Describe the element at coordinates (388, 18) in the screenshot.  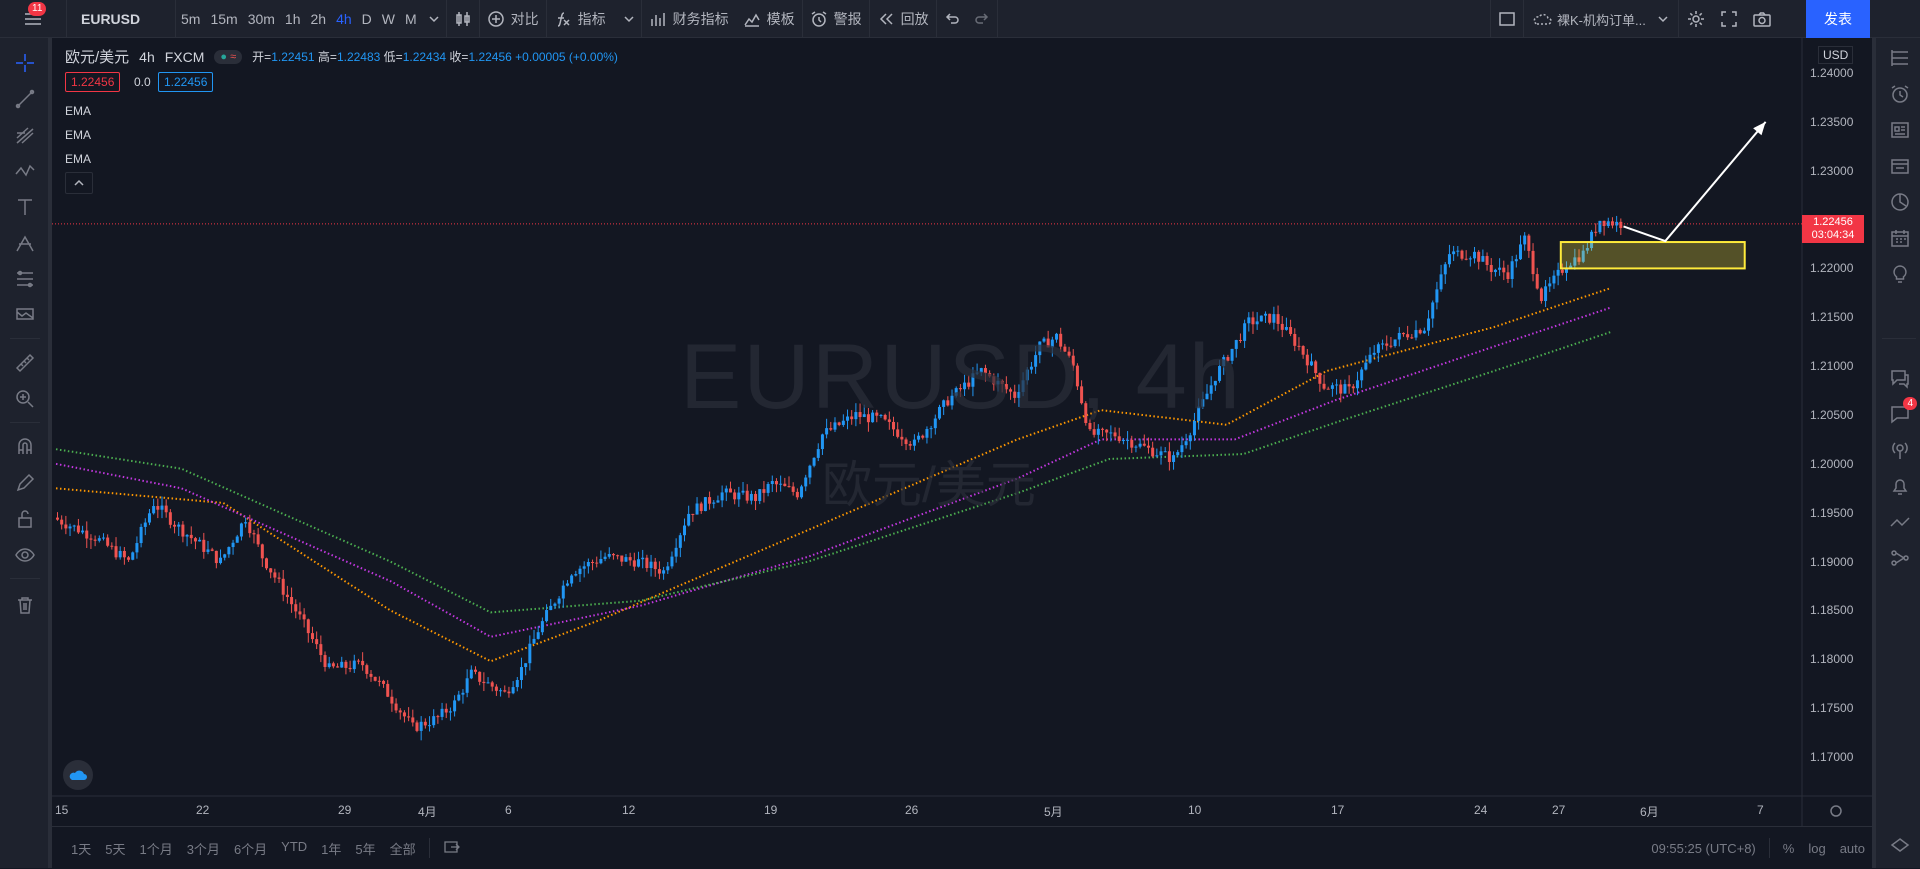
I see `interval-W: W` at that location.